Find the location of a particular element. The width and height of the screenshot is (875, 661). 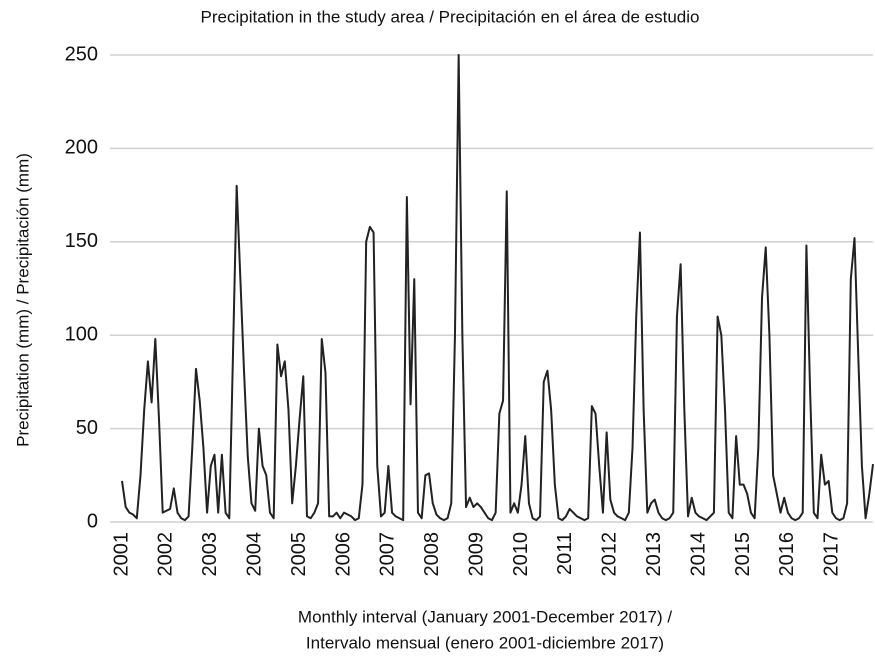

y-tick-label: 200 is located at coordinates (81, 148).